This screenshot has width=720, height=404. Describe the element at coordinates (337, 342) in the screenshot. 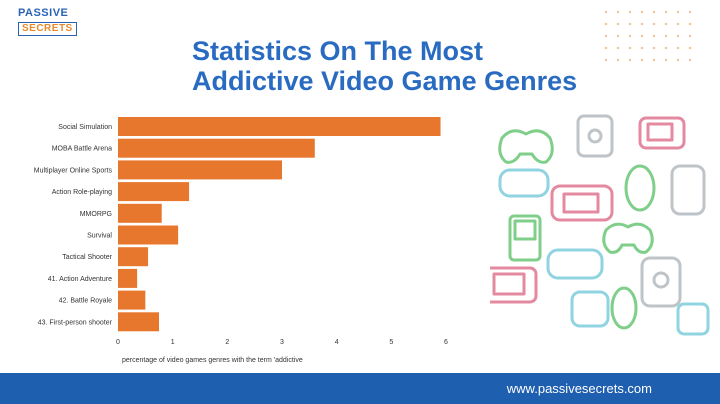

I see `x-tick-label: 4` at that location.